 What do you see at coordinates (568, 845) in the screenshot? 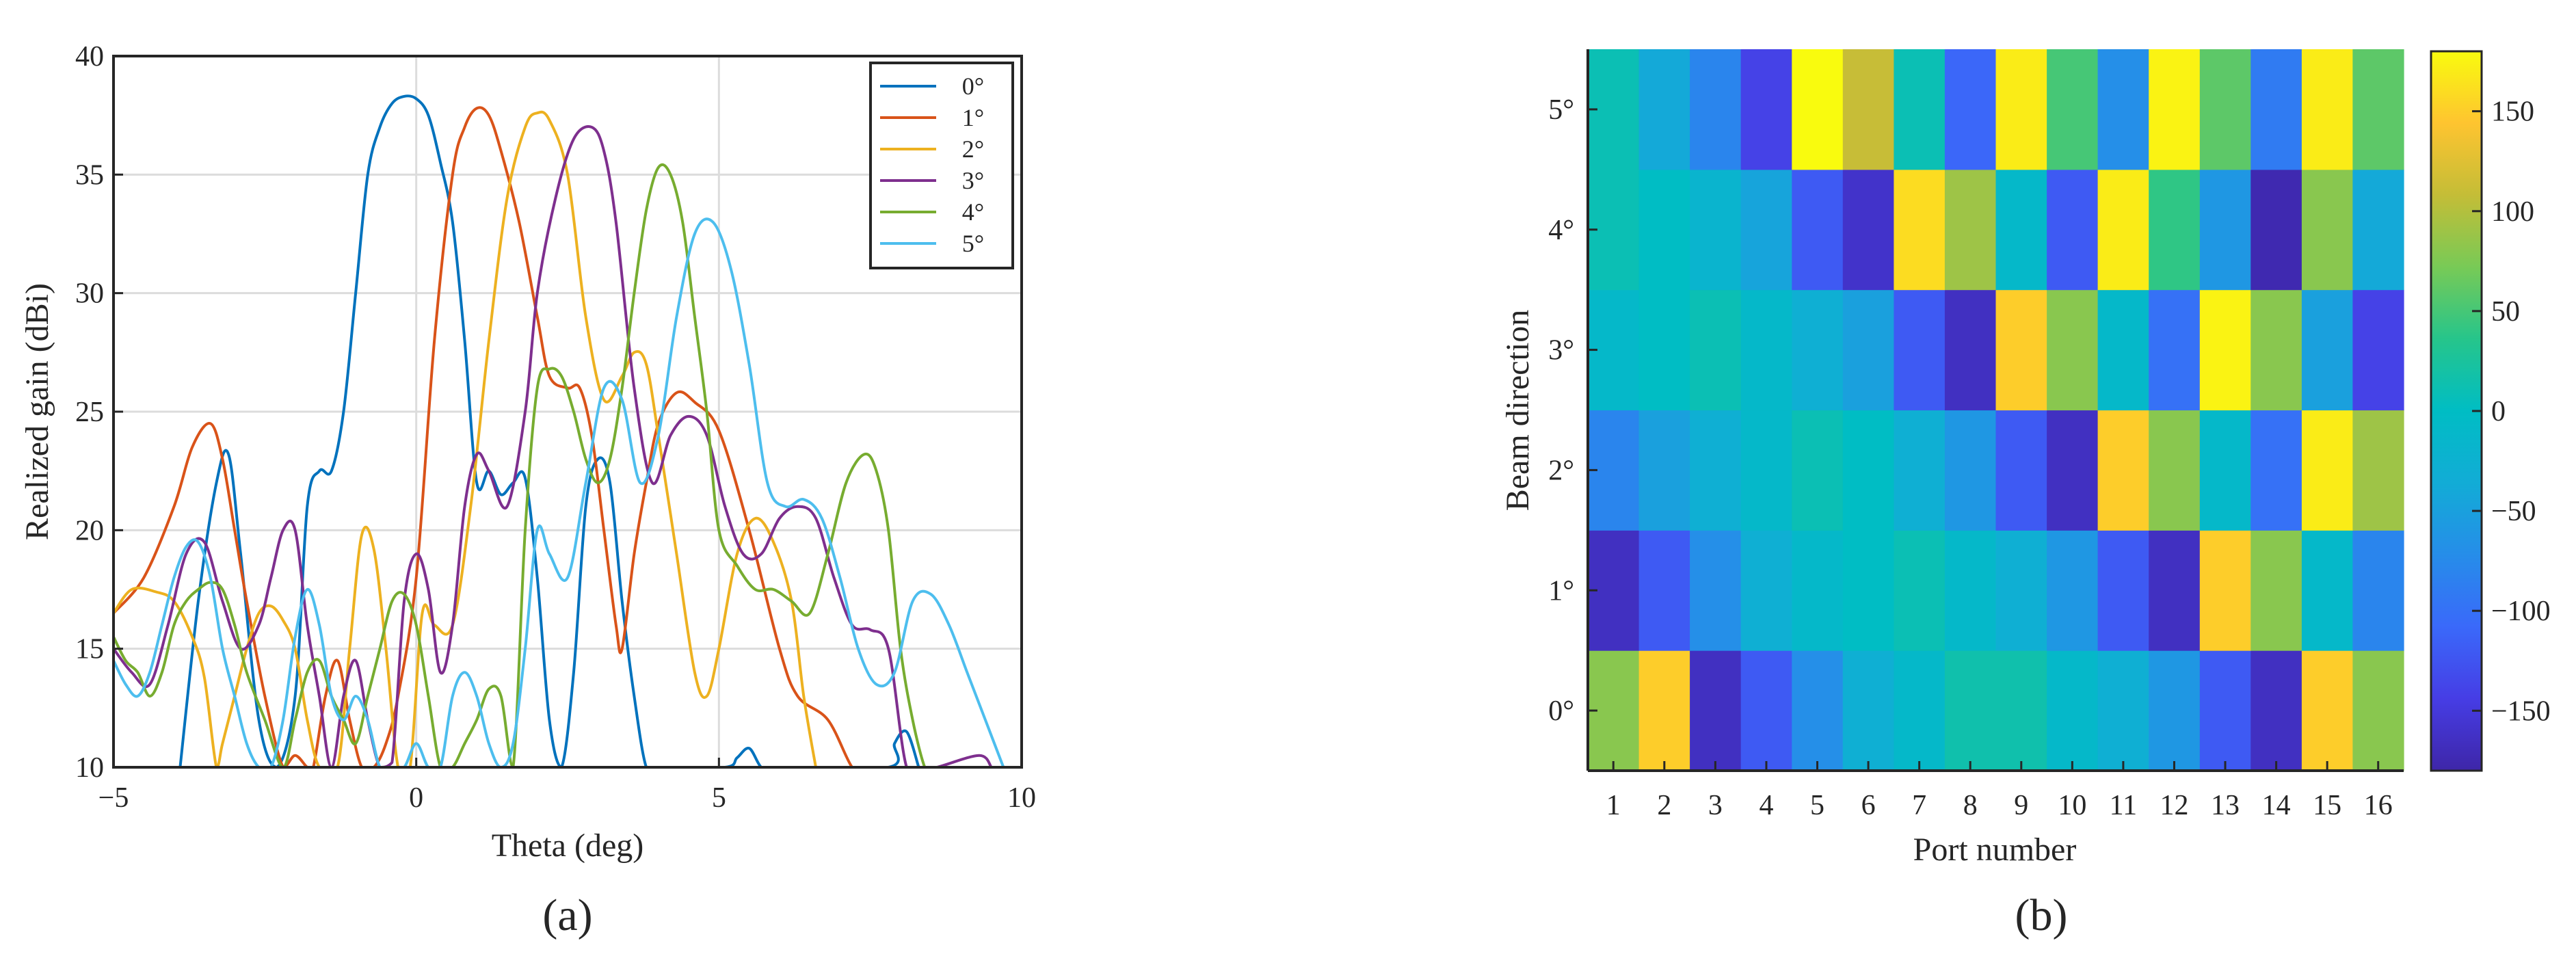
I see `line-chart-xlabel: Theta (deg)` at bounding box center [568, 845].